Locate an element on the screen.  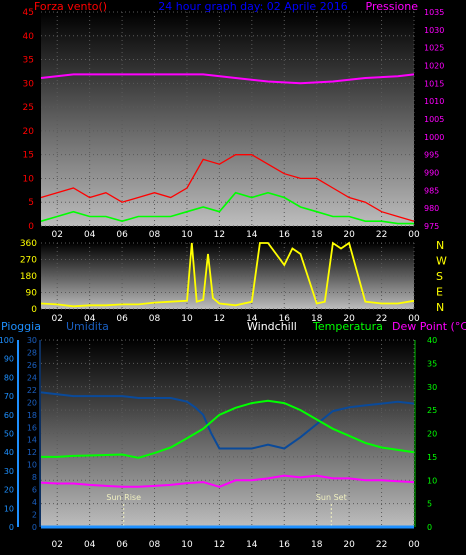
rain-y-tick: 12 is located at coordinates (32, 452).